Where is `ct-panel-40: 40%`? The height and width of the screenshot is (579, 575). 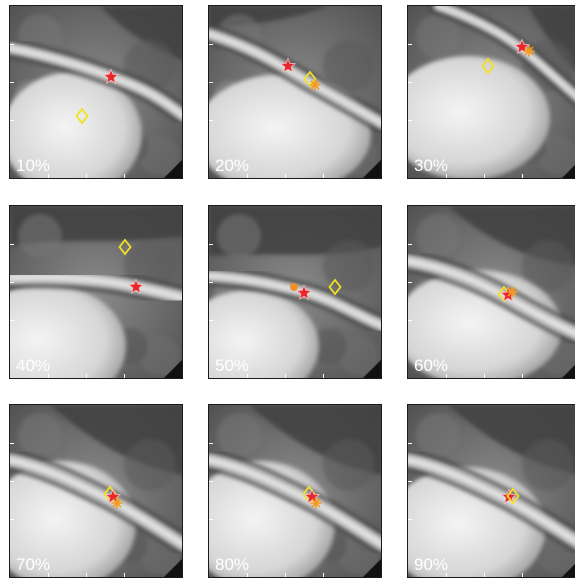 ct-panel-40: 40% is located at coordinates (96, 292).